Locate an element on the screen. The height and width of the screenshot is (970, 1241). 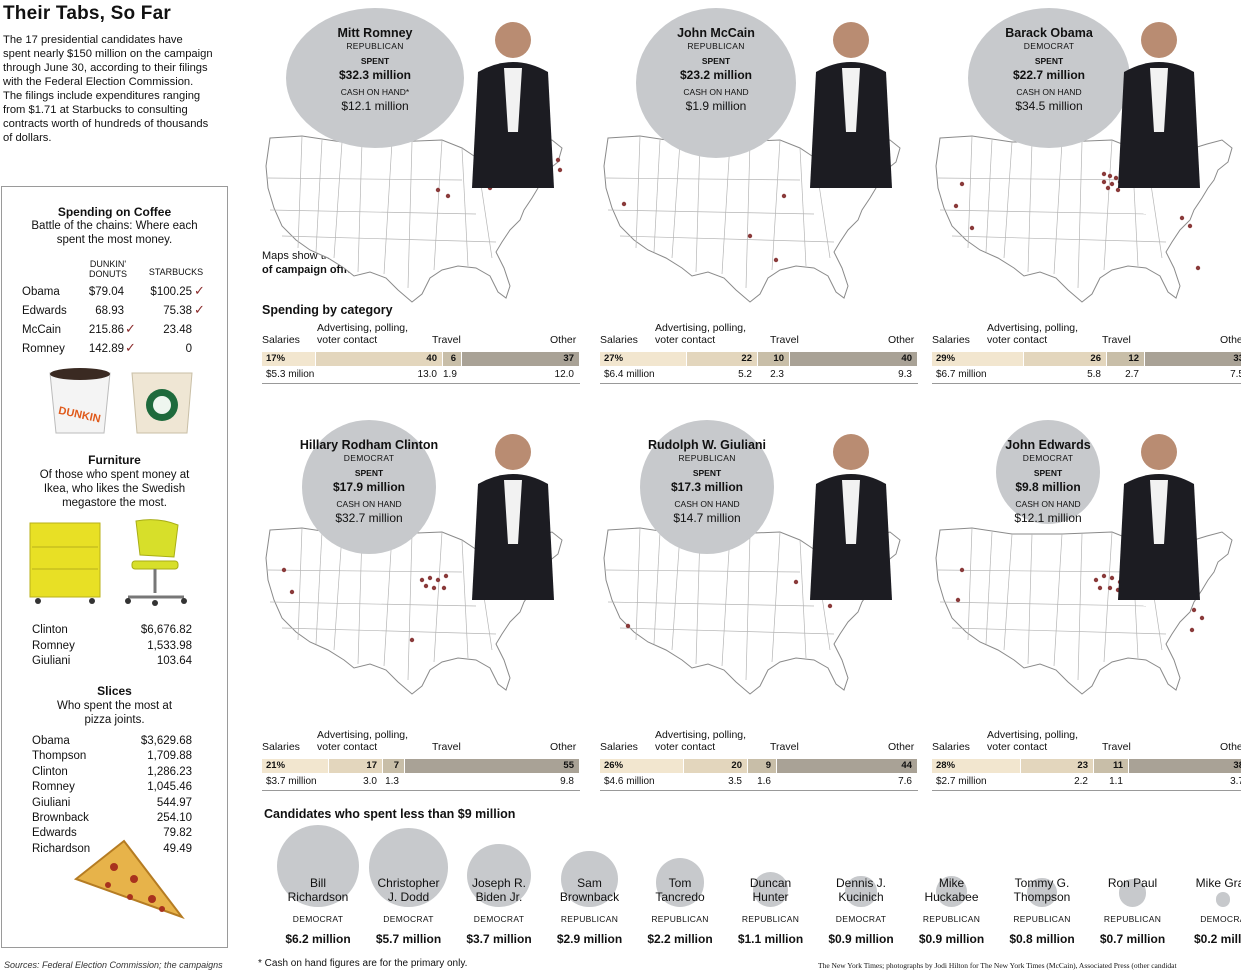
coffee-cups-illustration: DUNKIN is located at coordinates (121, 401).